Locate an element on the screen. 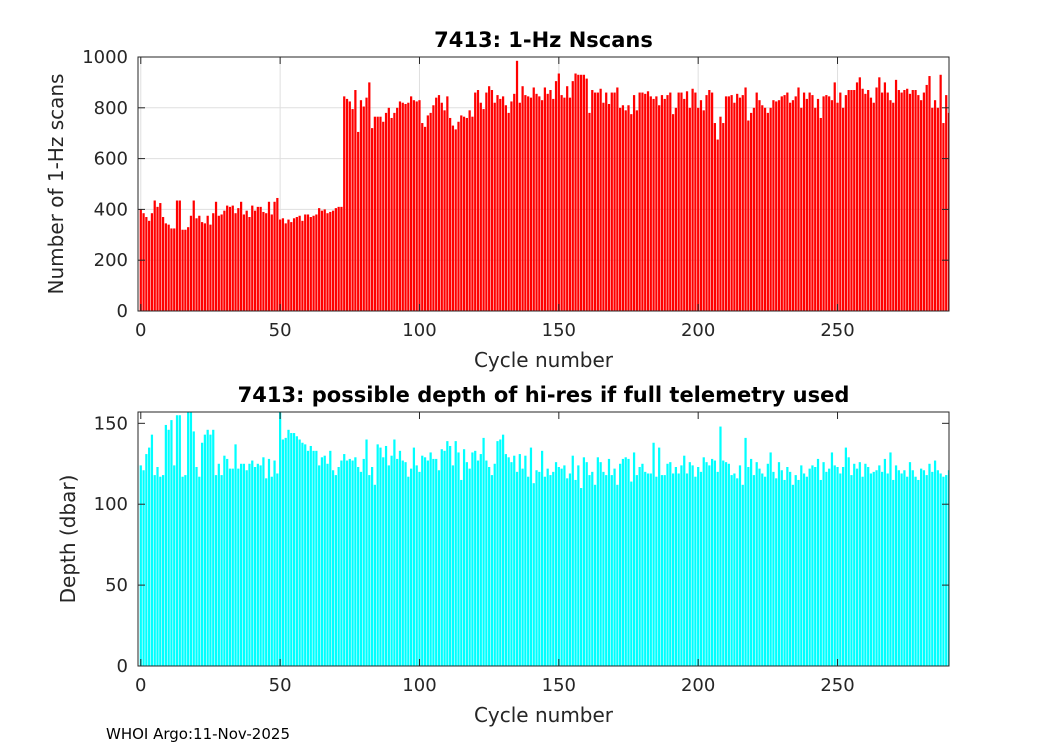 This screenshot has height=750, width=1050. x-tick-label: 50 is located at coordinates (280, 330).